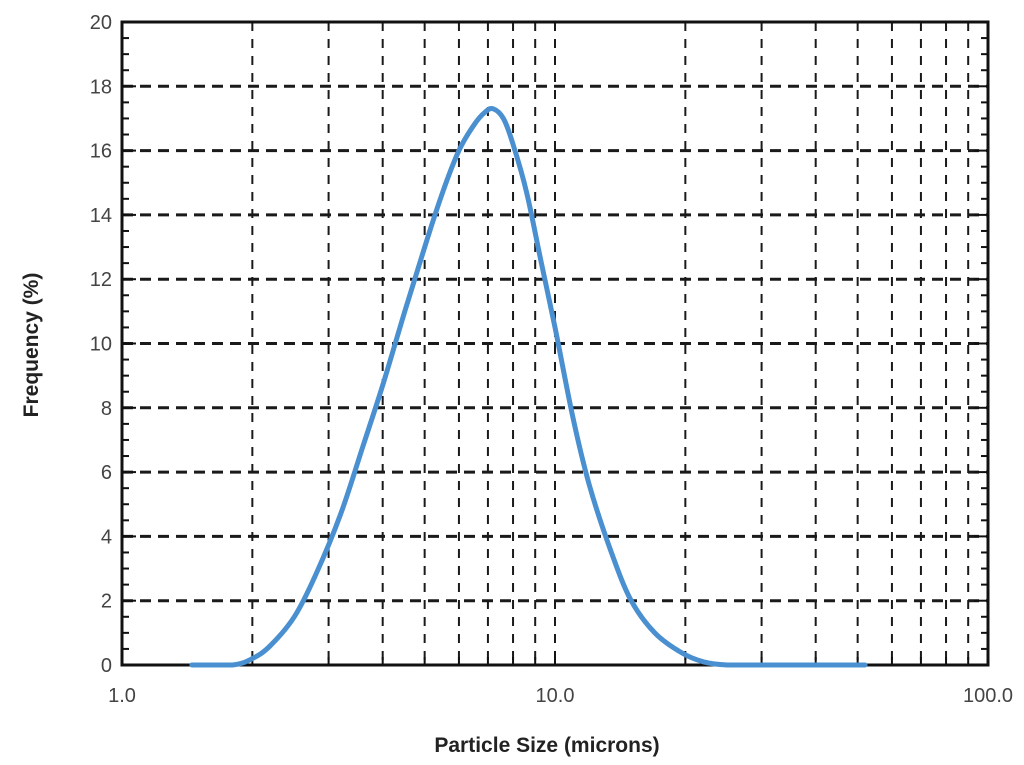 The width and height of the screenshot is (1024, 765). Describe the element at coordinates (546, 745) in the screenshot. I see `x-axis-label: Particle Size (microns)` at that location.